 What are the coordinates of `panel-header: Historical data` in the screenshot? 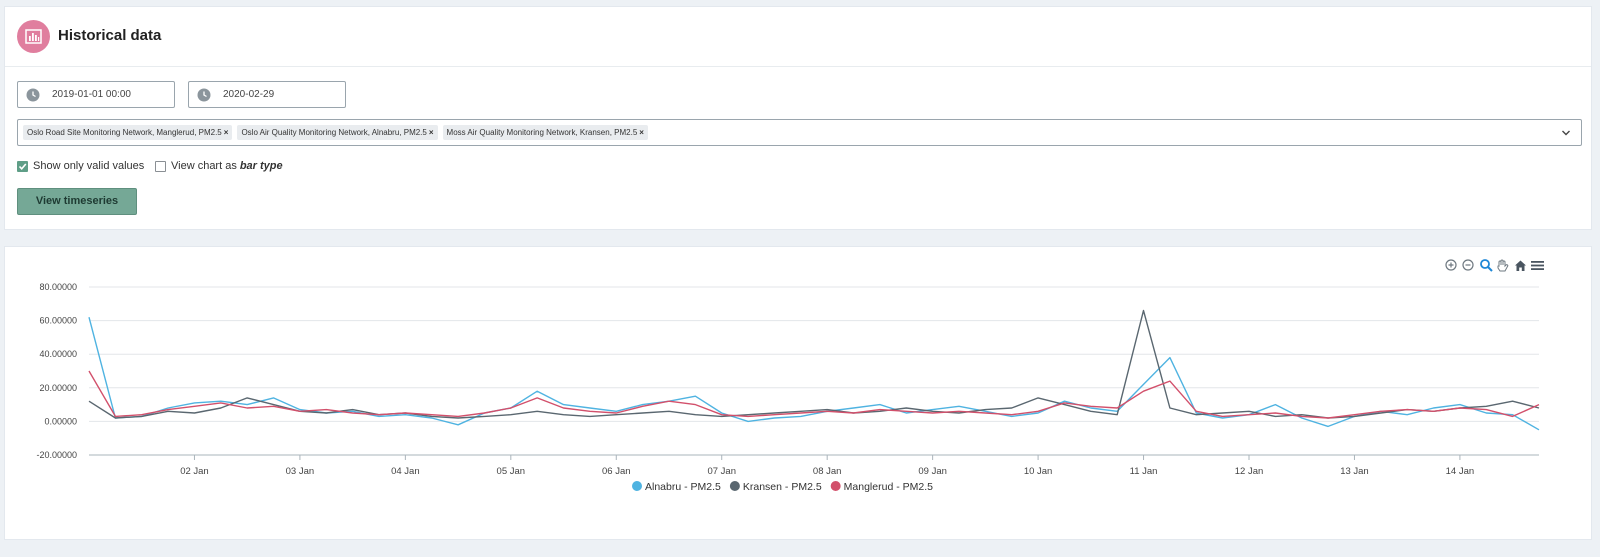 It's located at (798, 37).